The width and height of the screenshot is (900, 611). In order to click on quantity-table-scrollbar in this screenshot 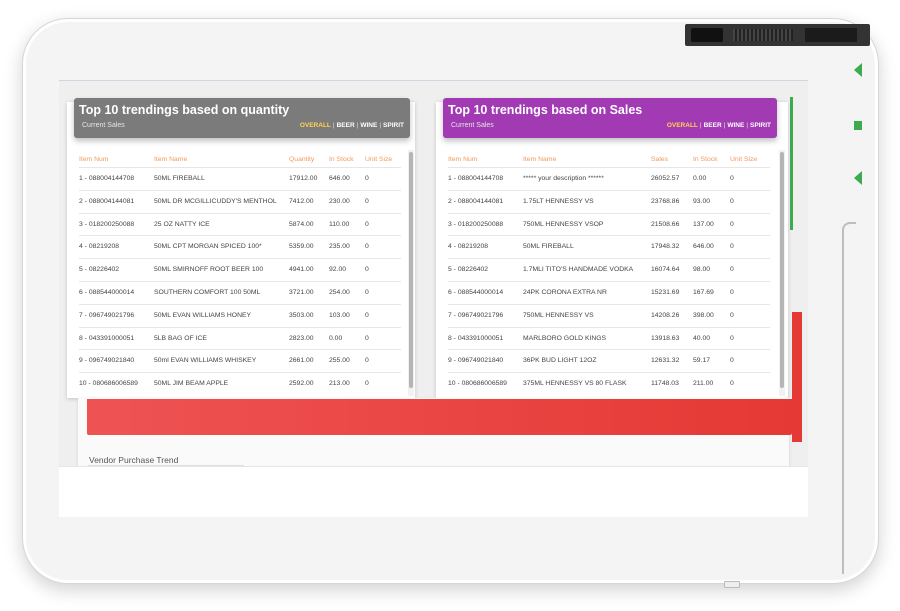, I will do `click(411, 273)`.